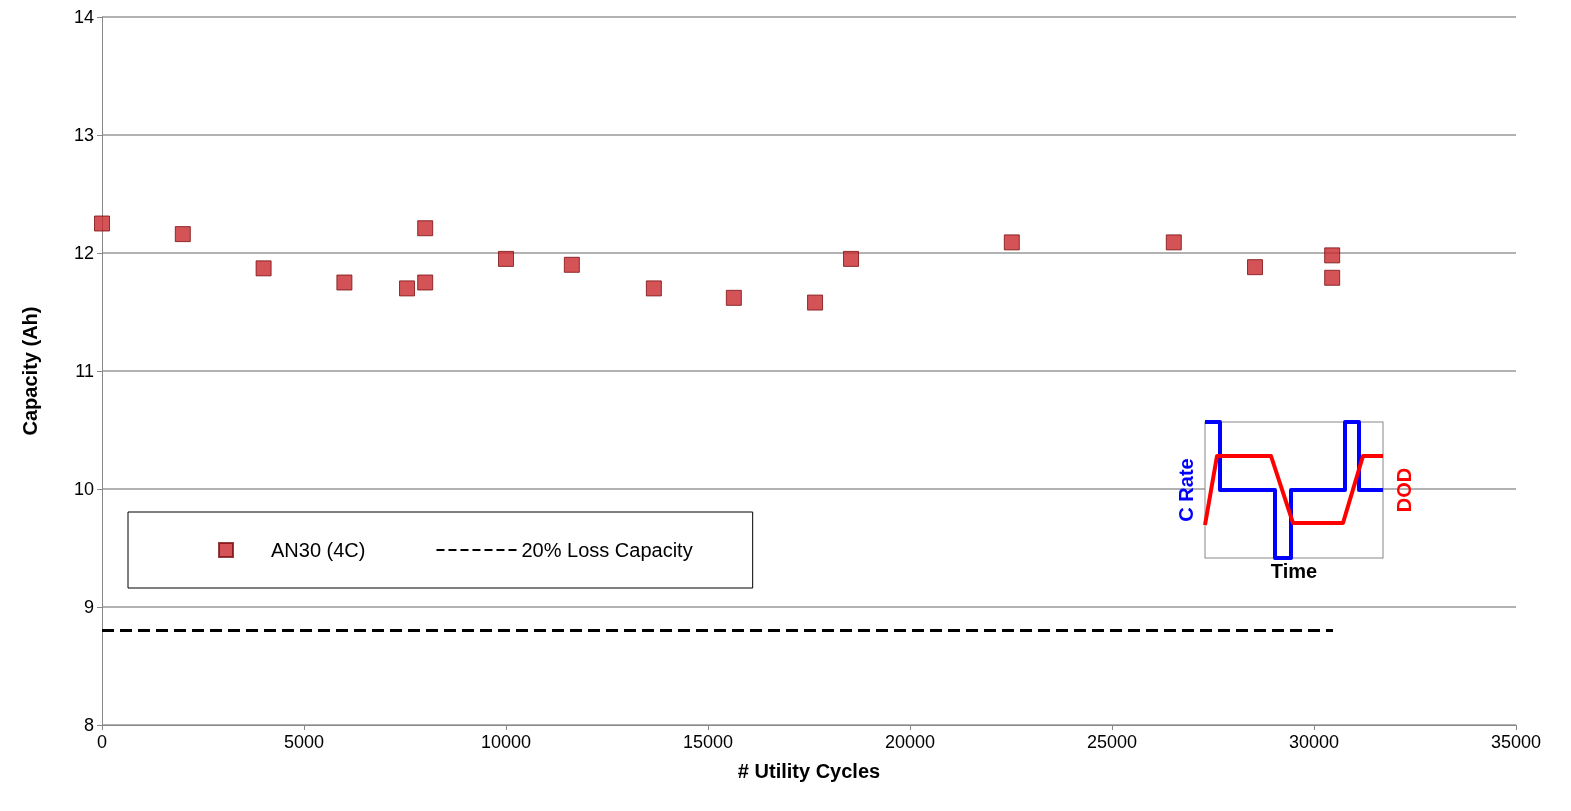 The image size is (1571, 811). Describe the element at coordinates (83, 135) in the screenshot. I see `y-tick-label: 13` at that location.